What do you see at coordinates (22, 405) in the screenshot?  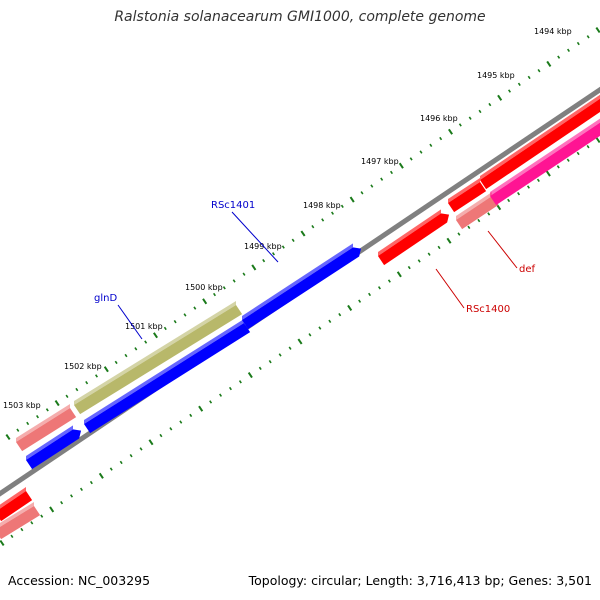 I see `kbp-label: 1503 kbp` at bounding box center [22, 405].